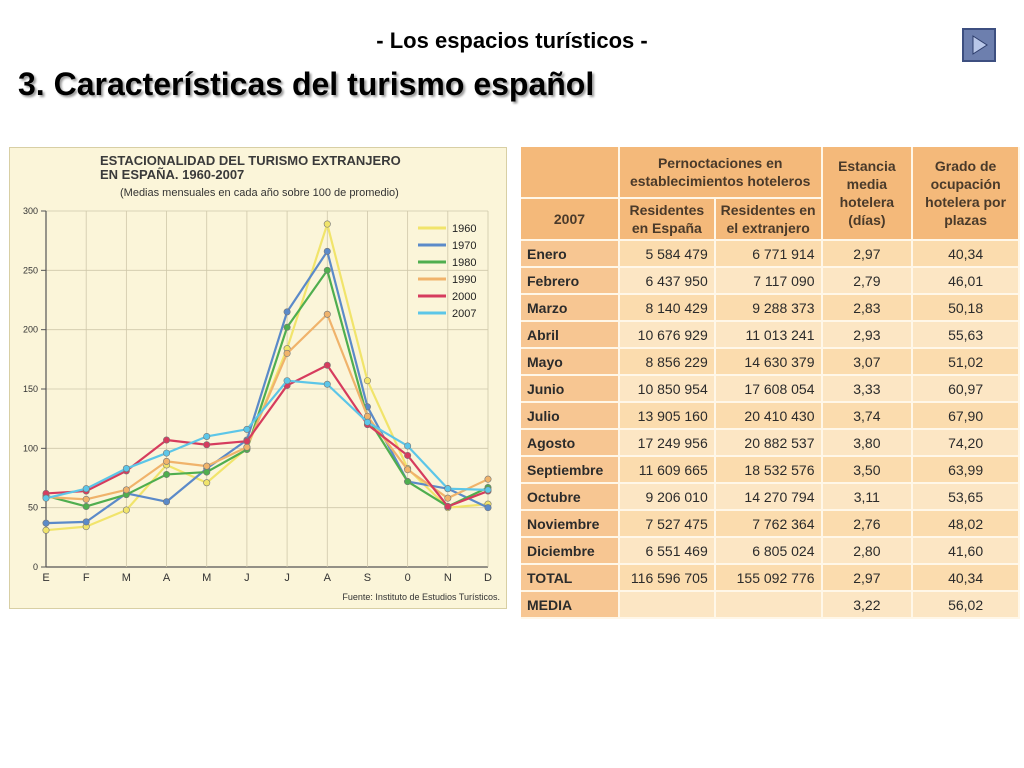 The image size is (1024, 768). I want to click on row-month: TOTAL, so click(570, 578).